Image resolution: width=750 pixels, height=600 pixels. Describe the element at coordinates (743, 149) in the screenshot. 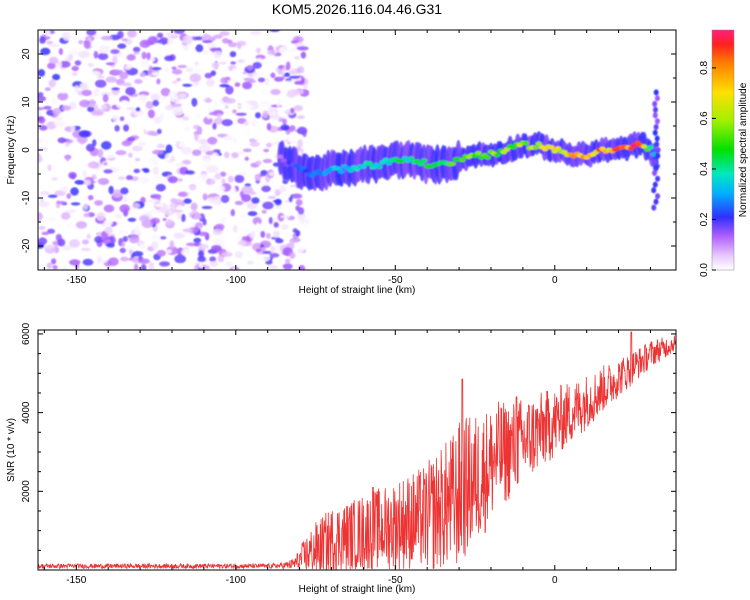

I see `colorbar-label: Normalized spectral amplitude` at that location.